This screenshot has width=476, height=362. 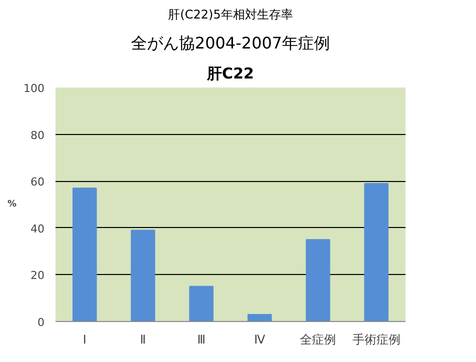 I want to click on y-tick-label: 100, so click(x=34, y=88).